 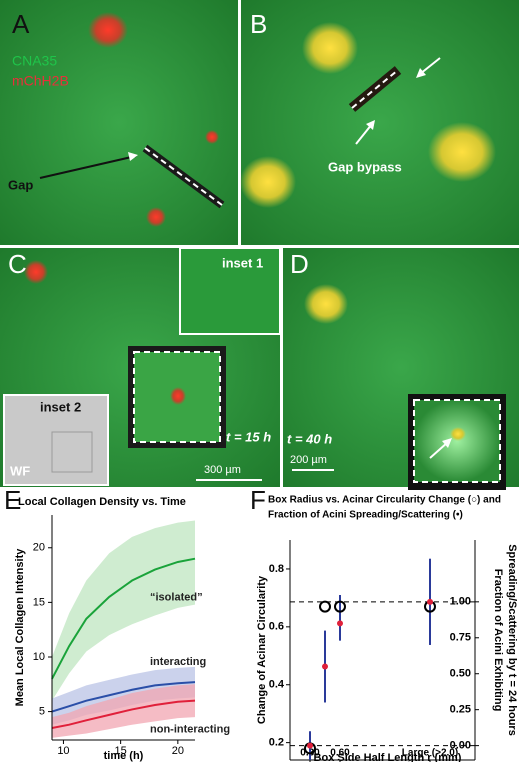 I want to click on scale-label: 200 µm, so click(x=308, y=460).